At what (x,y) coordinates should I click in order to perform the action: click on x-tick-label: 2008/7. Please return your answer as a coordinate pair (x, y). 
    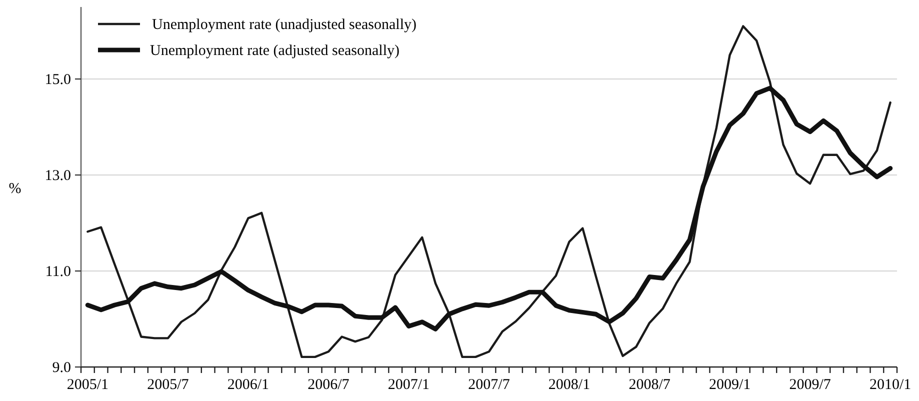
    Looking at the image, I should click on (649, 385).